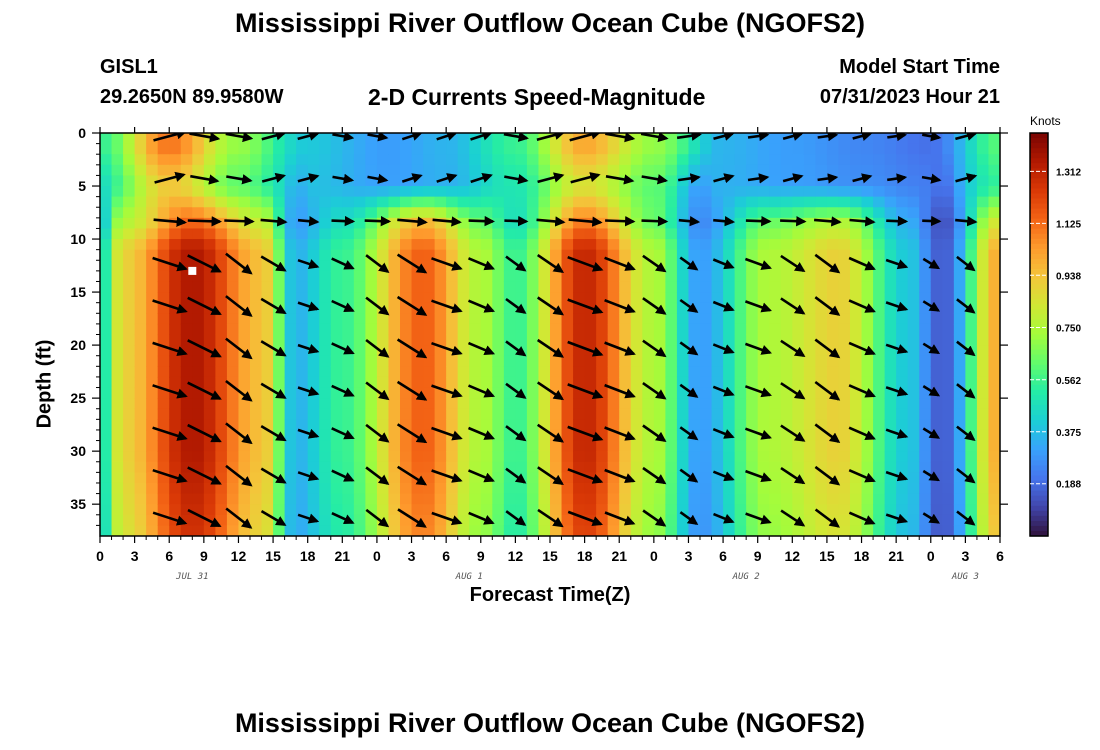  Describe the element at coordinates (1068, 329) in the screenshot. I see `colorbar-tick-label: 0.750` at that location.